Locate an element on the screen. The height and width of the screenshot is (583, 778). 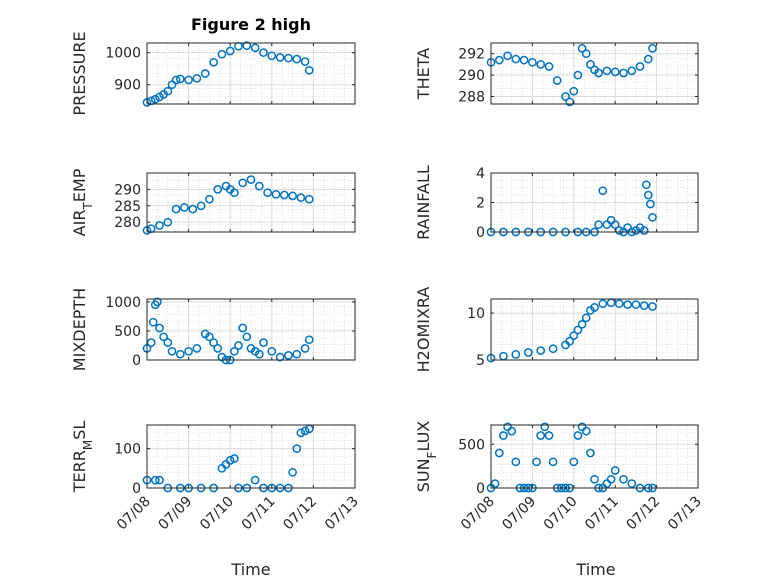
y-axis-label: PRESSURE is located at coordinates (79, 73).